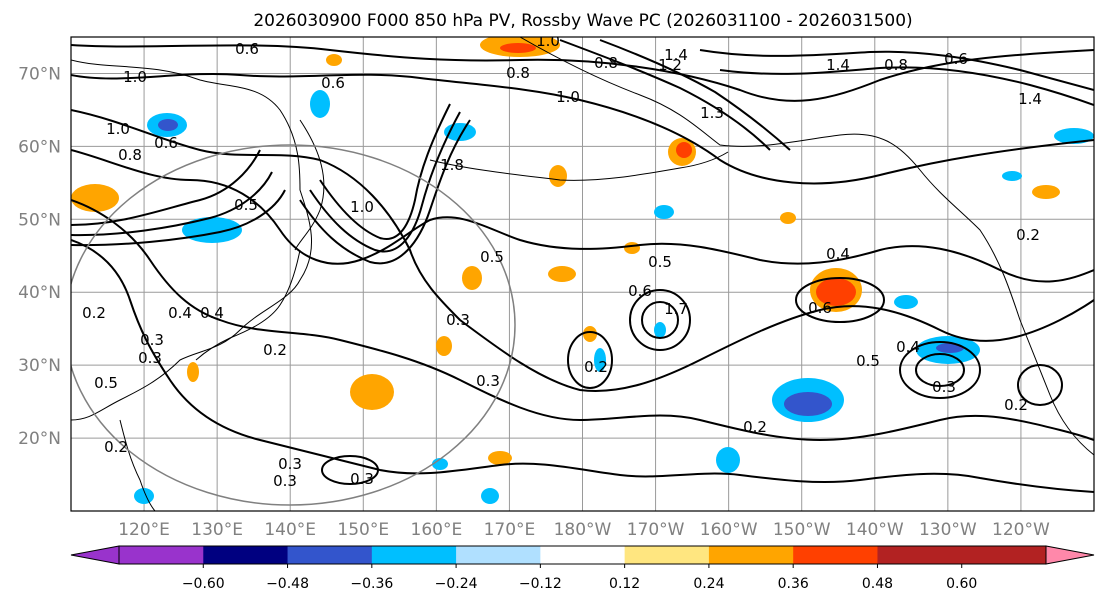 The width and height of the screenshot is (1105, 604). What do you see at coordinates (676, 309) in the screenshot?
I see `contour-label: 1.7` at bounding box center [676, 309].